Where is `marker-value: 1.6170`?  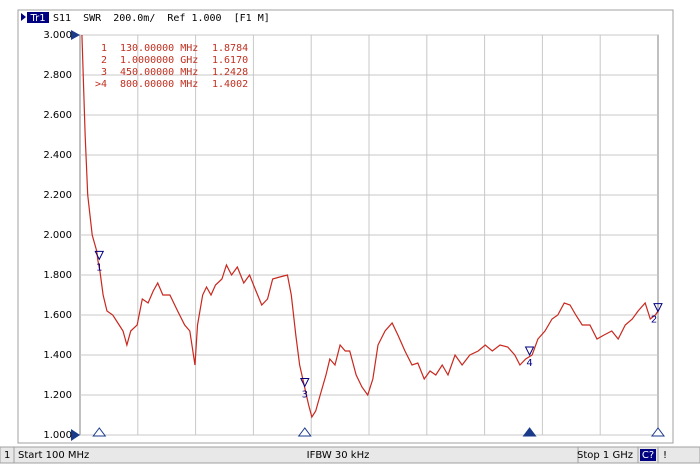
marker-value: 1.6170 is located at coordinates (230, 60).